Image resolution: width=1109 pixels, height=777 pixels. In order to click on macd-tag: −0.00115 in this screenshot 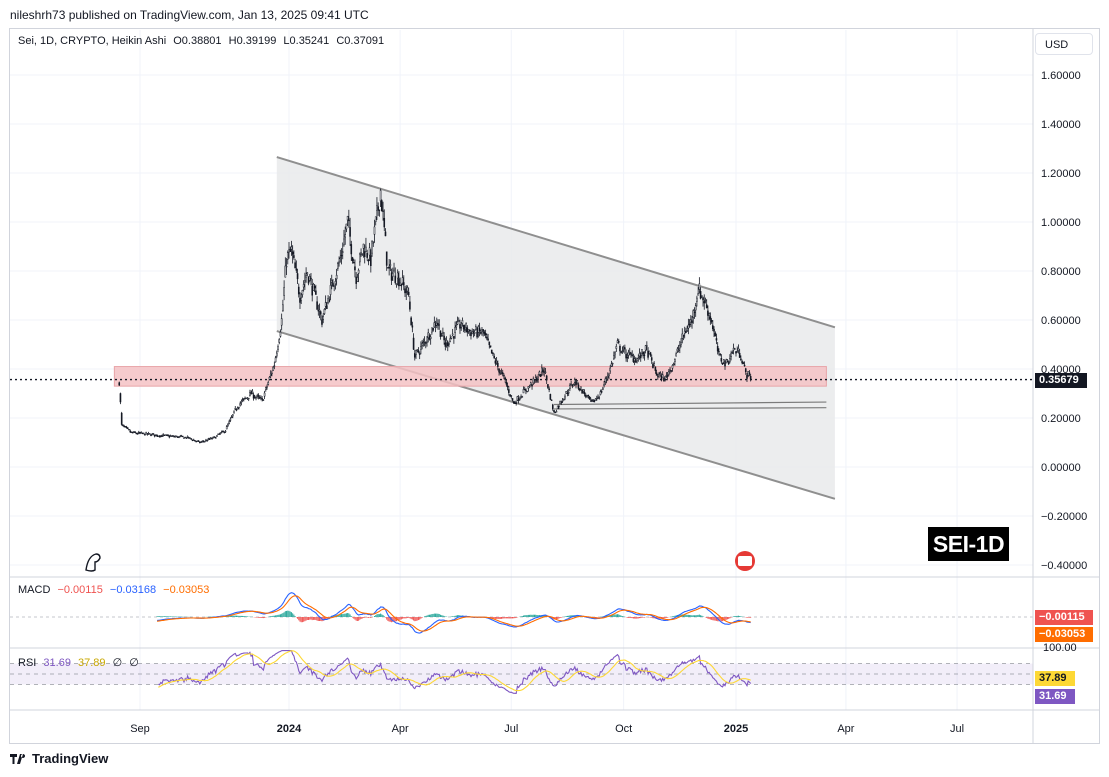, I will do `click(1064, 617)`.